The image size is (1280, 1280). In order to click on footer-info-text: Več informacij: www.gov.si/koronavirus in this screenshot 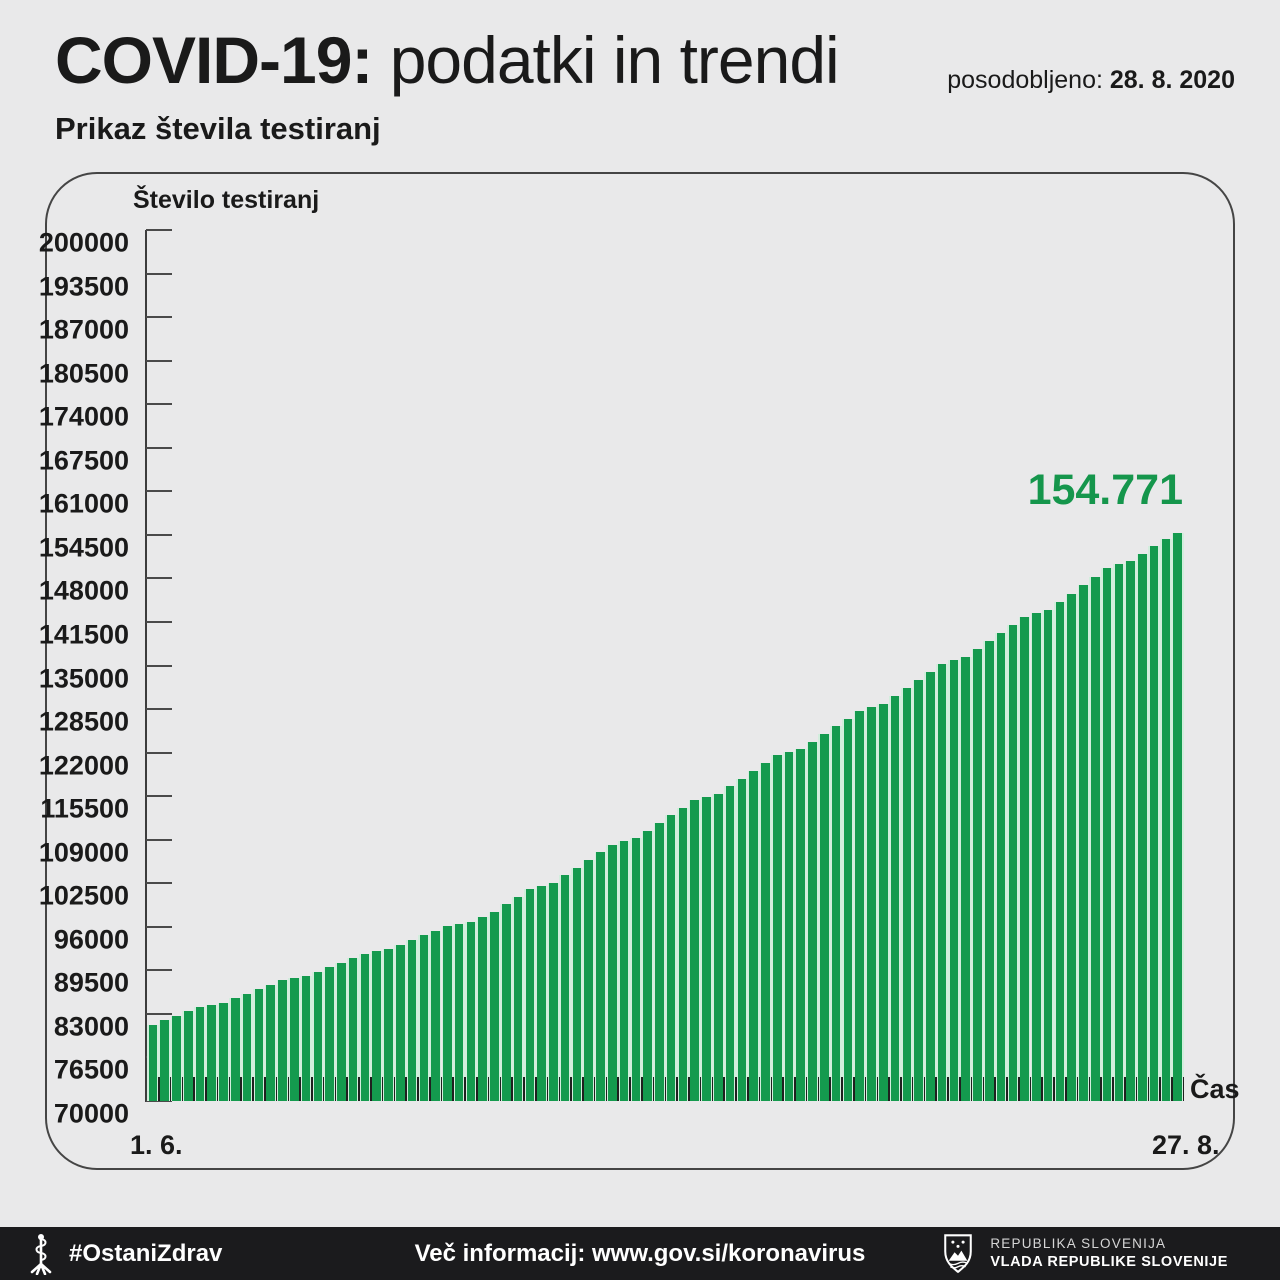, I will do `click(640, 1253)`.